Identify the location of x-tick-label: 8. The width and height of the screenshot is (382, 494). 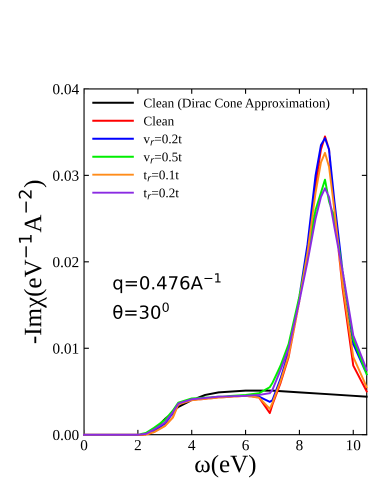
(299, 445).